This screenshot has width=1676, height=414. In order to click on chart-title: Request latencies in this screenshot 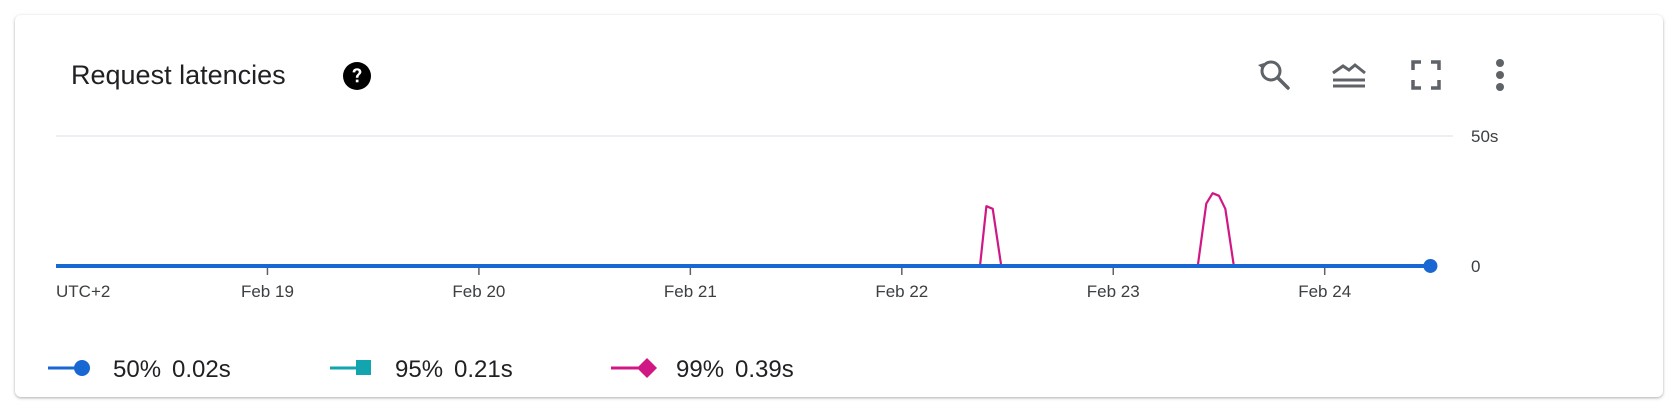, I will do `click(178, 75)`.